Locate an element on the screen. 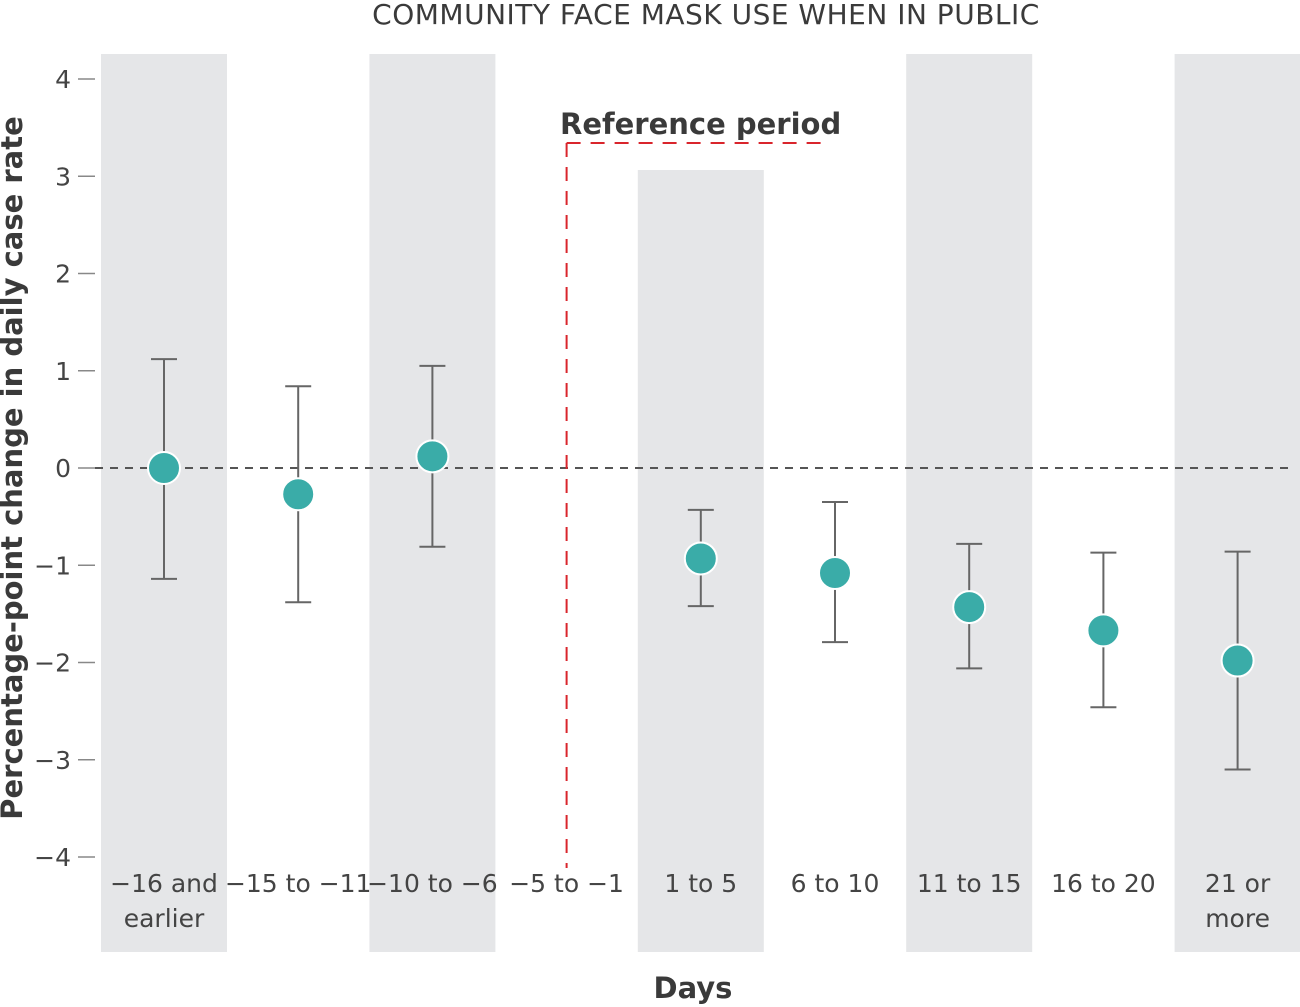  category-label: 21 or is located at coordinates (1238, 883).